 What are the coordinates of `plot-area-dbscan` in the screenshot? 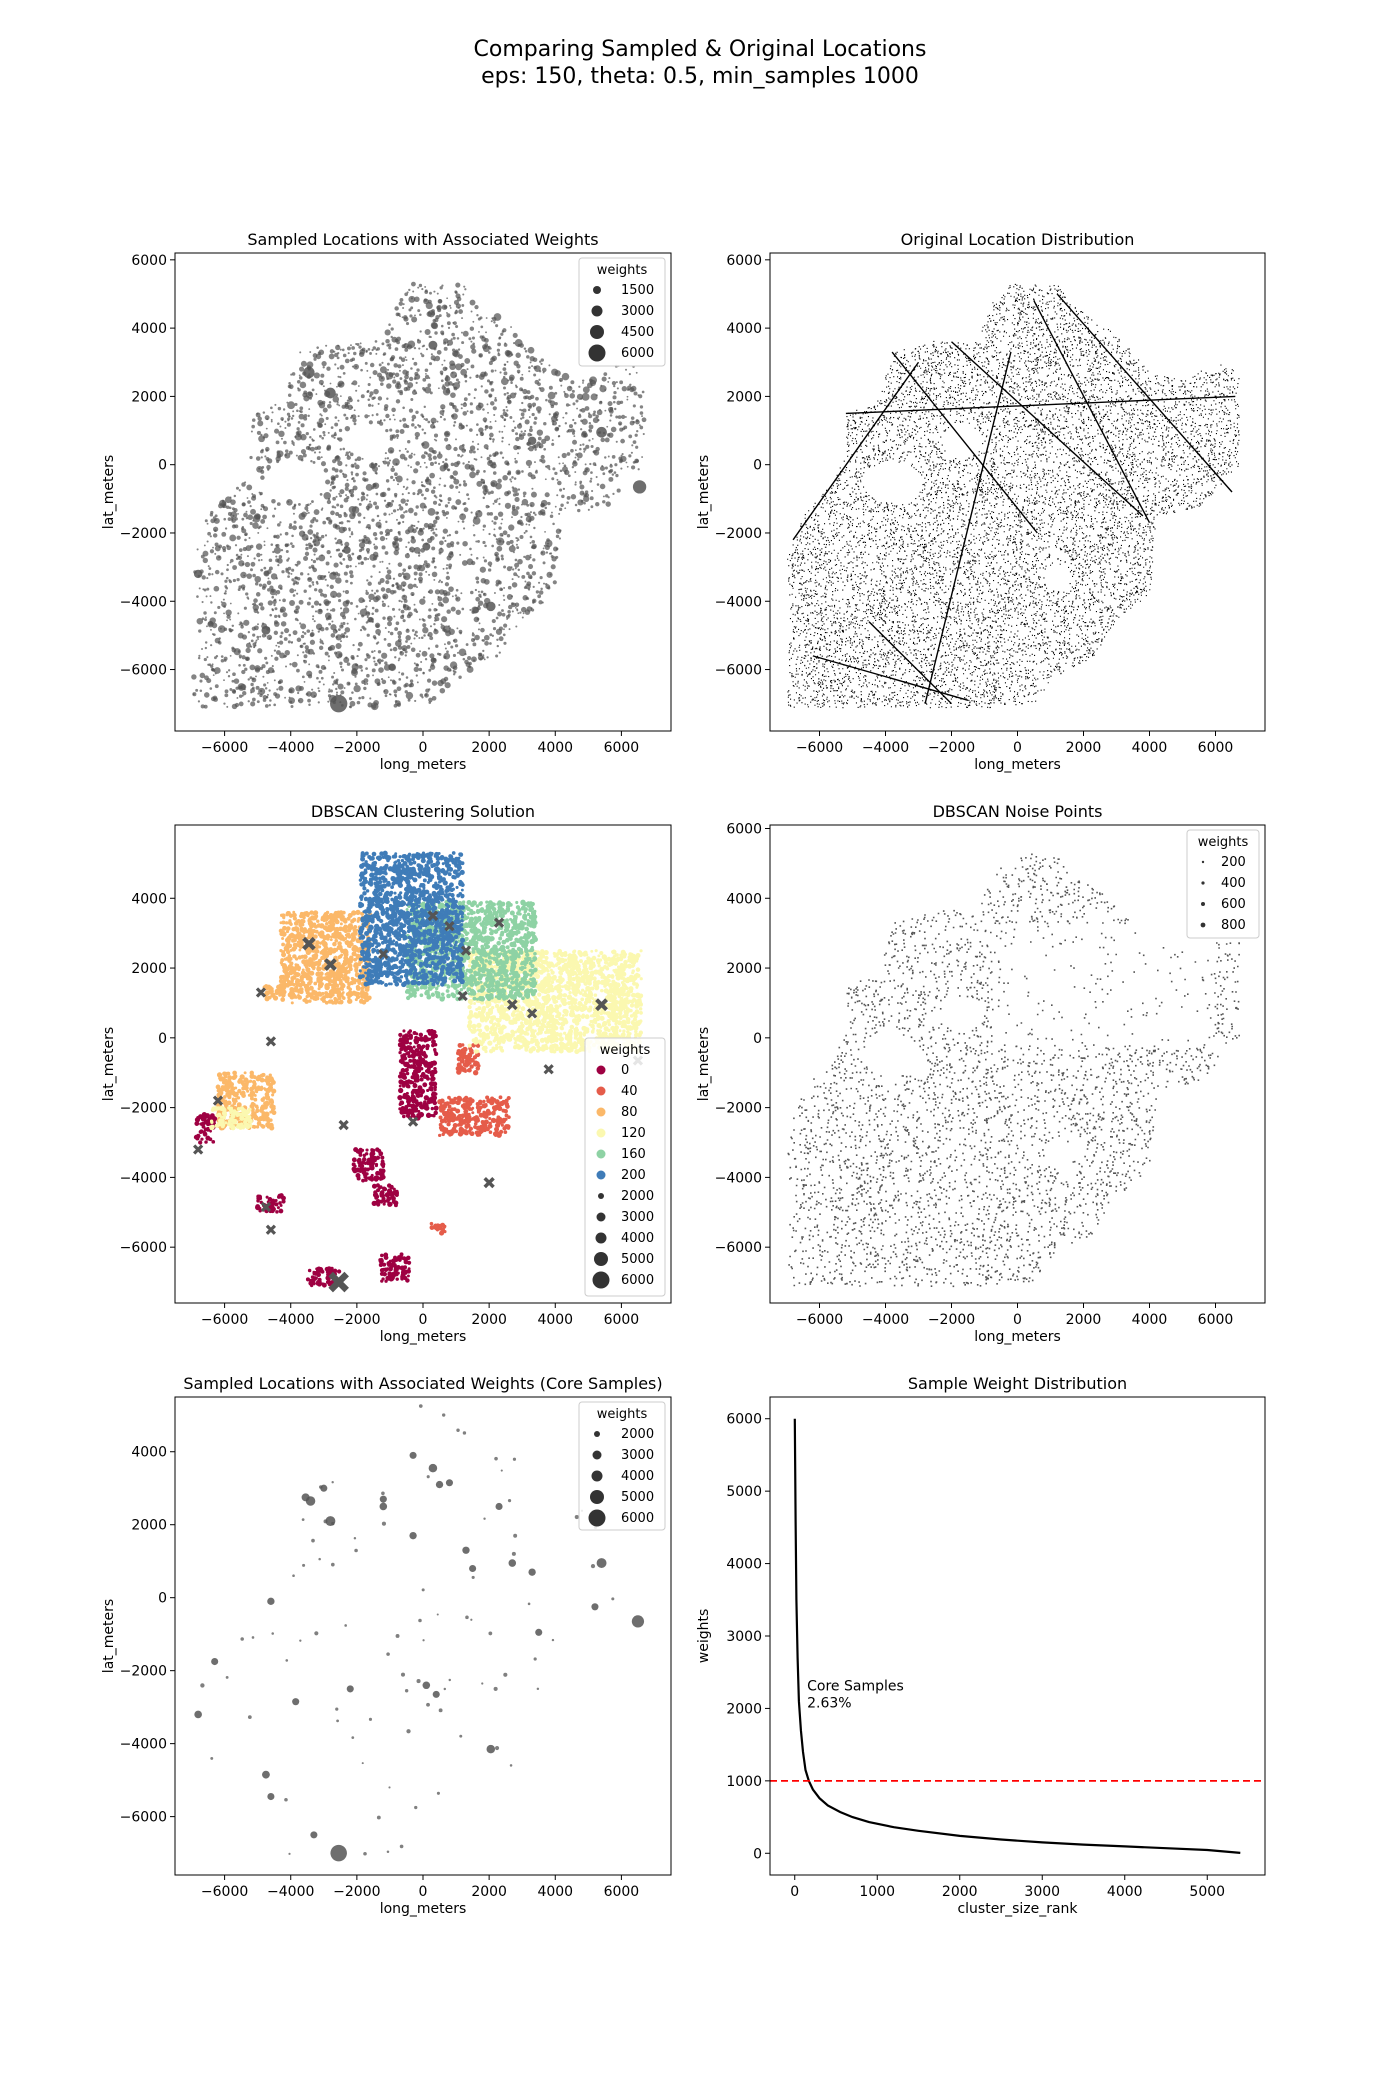 It's located at (418, 1071).